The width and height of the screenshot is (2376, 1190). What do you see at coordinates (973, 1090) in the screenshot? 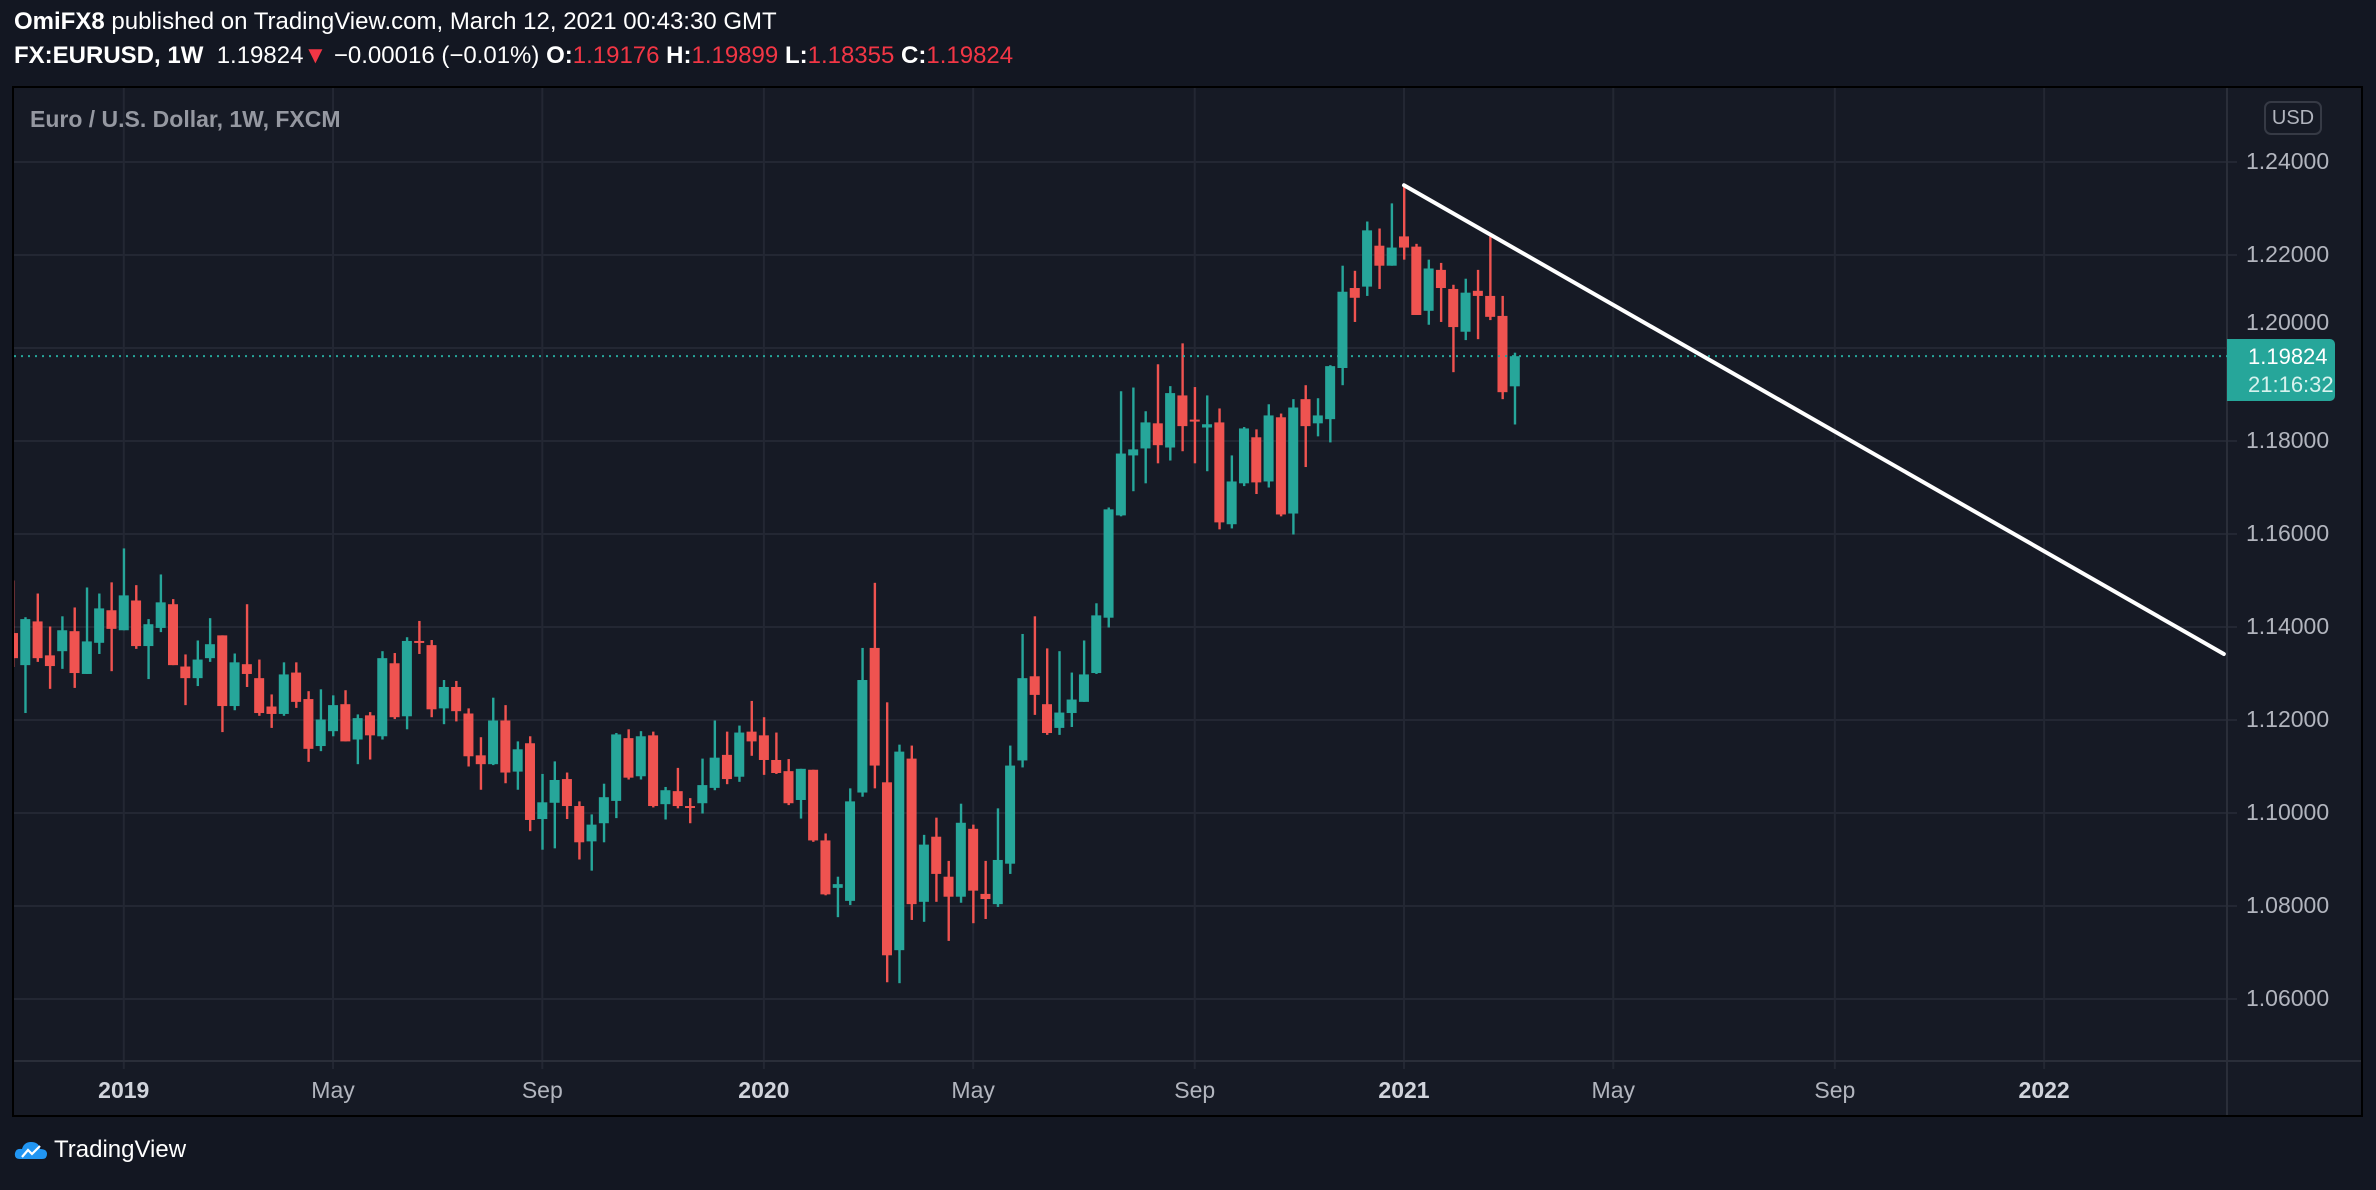
I see `time-tick-label: May` at bounding box center [973, 1090].